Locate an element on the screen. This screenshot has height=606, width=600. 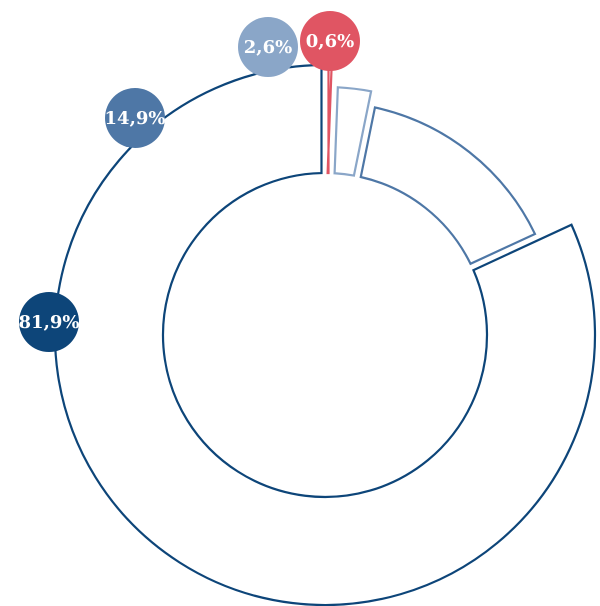
value-badge: 0,6% is located at coordinates (330, 41).